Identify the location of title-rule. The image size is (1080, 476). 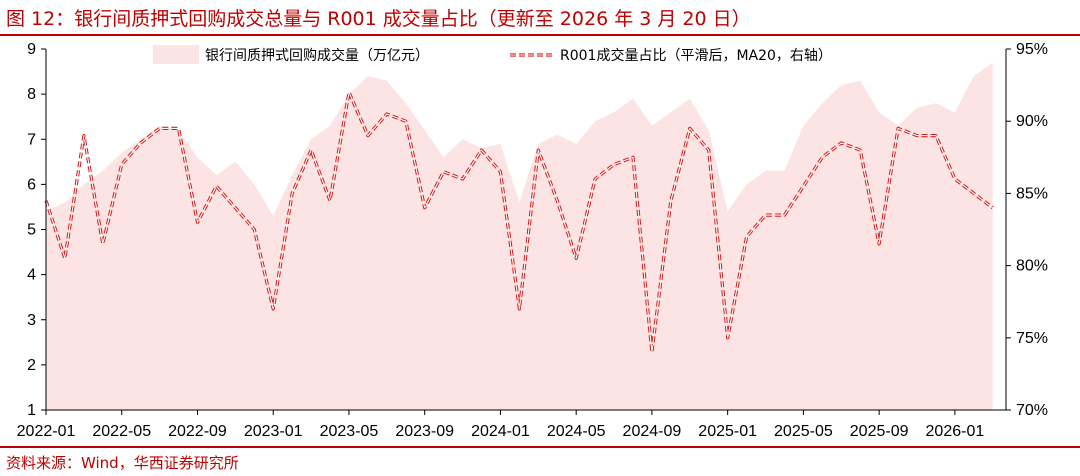
(540, 35).